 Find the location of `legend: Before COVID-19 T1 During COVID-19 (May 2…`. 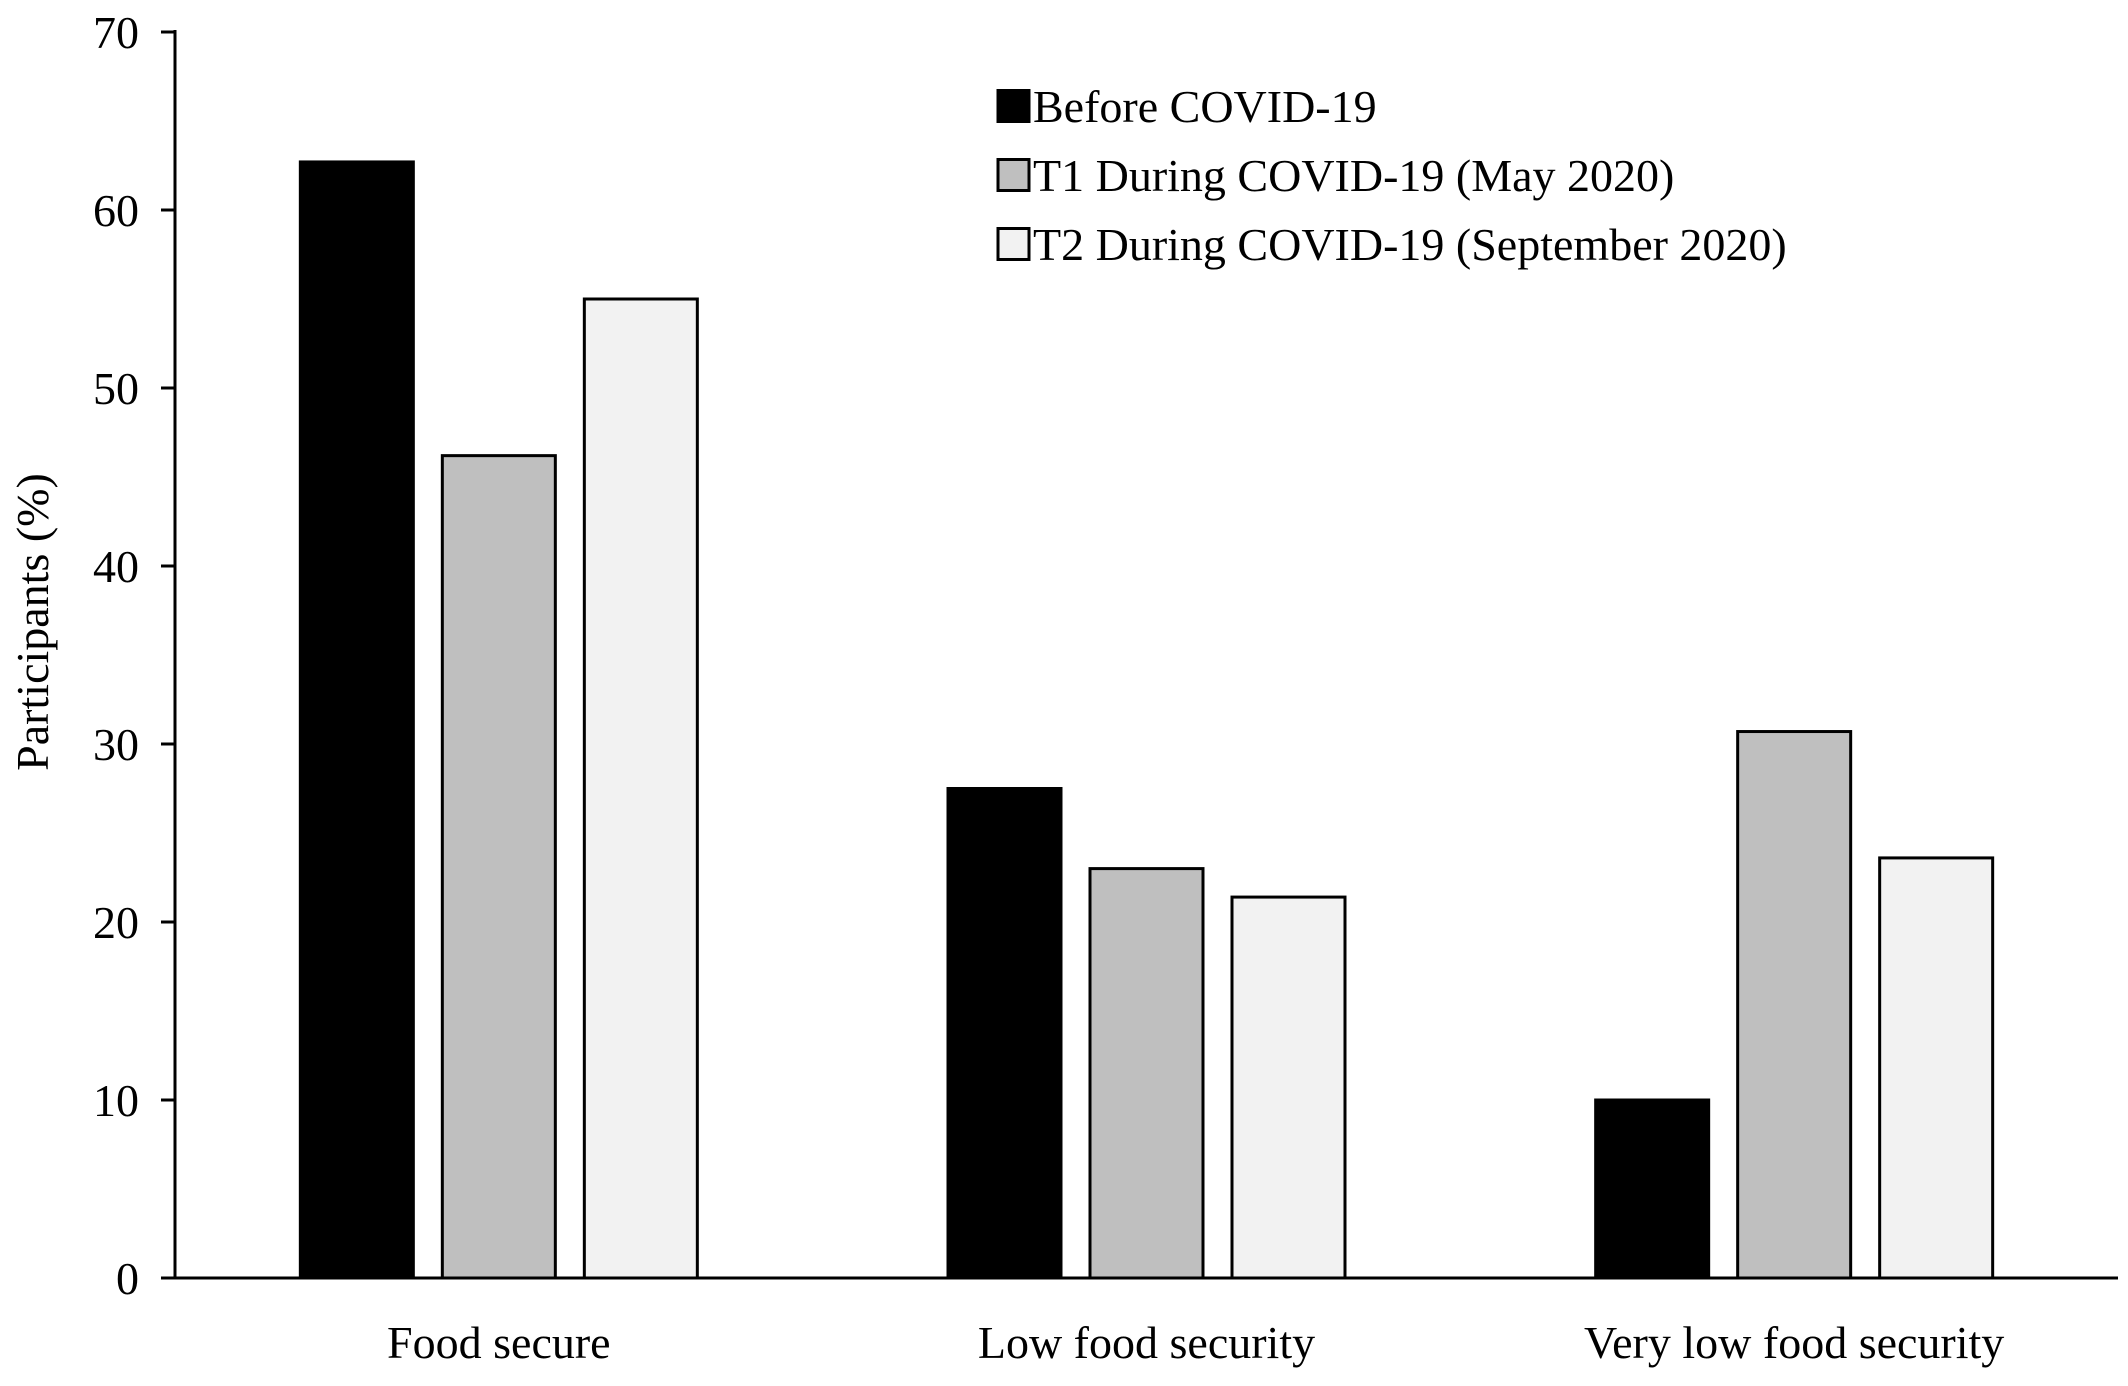

legend: Before COVID-19 T1 During COVID-19 (May 2… is located at coordinates (1391, 175).